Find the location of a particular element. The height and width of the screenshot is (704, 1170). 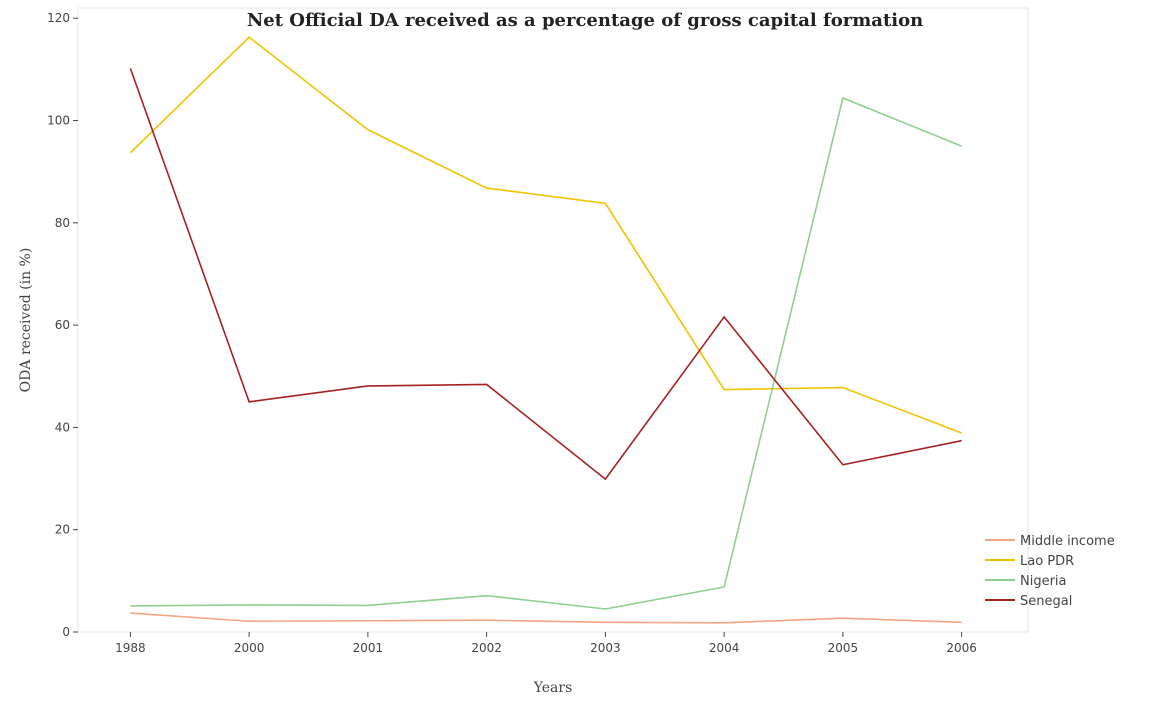

x-tick-label: 1988 is located at coordinates (130, 648).